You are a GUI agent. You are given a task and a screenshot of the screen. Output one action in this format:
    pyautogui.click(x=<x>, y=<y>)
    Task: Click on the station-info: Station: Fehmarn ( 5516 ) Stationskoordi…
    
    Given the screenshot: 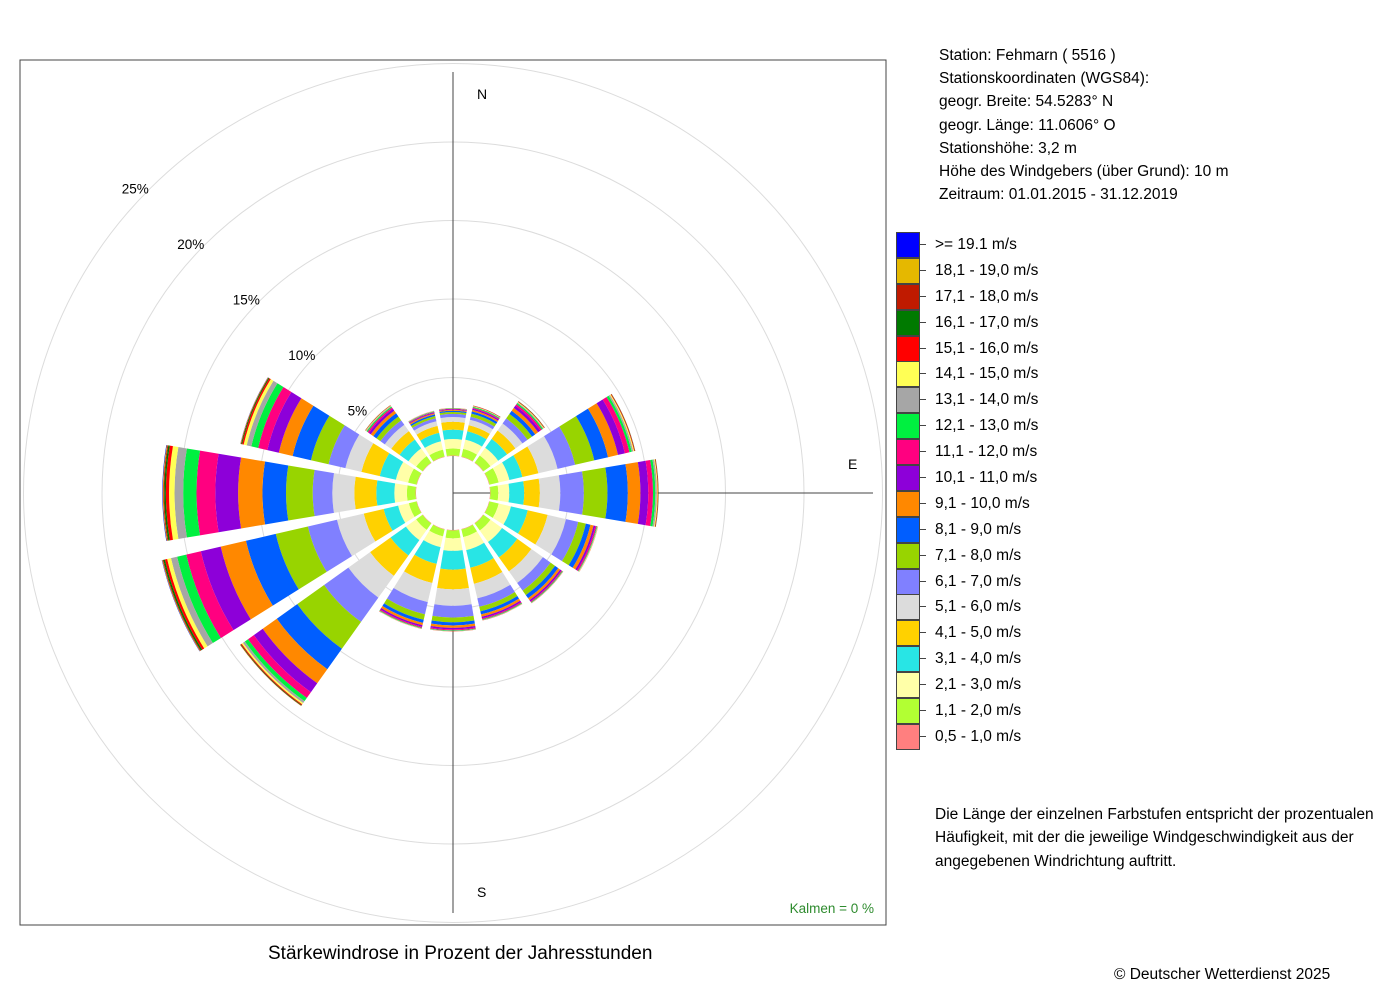 What is the action you would take?
    pyautogui.click(x=1083, y=125)
    